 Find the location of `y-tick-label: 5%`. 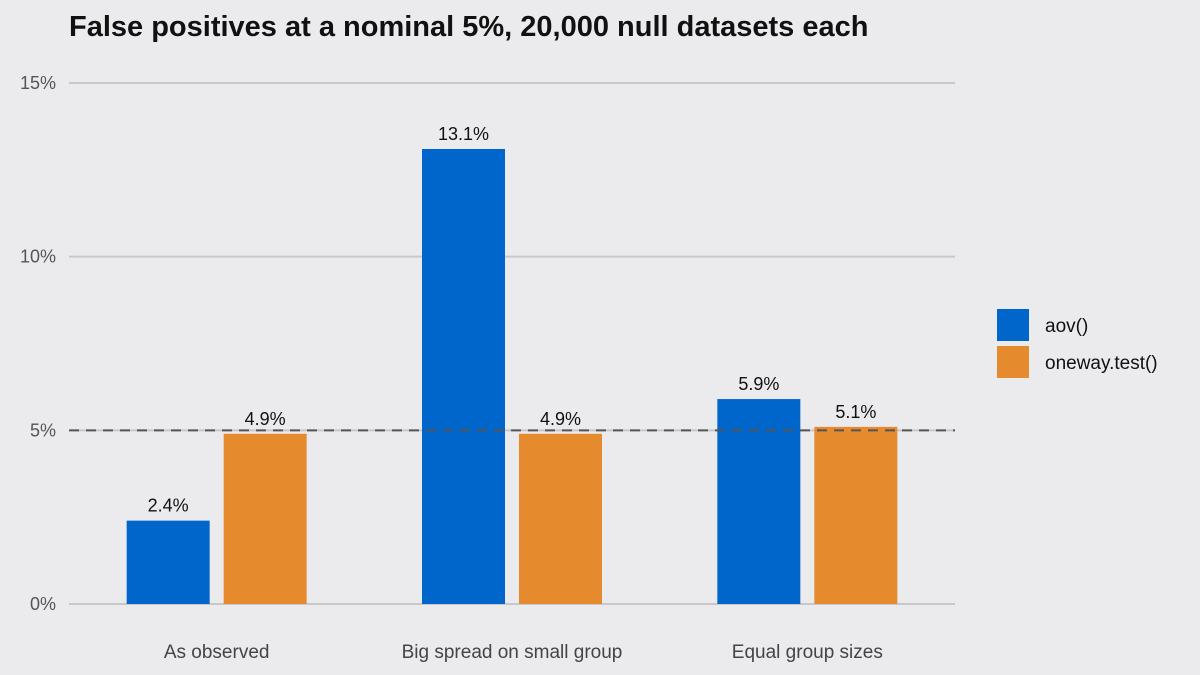

y-tick-label: 5% is located at coordinates (43, 430).